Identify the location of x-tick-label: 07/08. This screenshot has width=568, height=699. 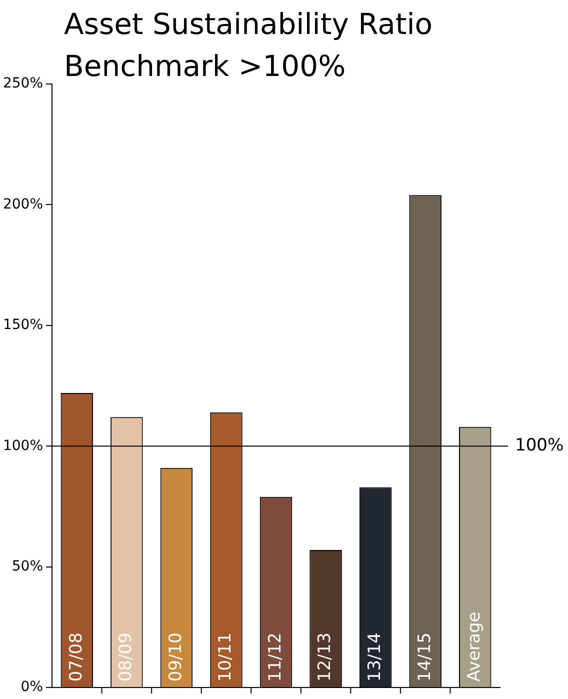
(76, 657).